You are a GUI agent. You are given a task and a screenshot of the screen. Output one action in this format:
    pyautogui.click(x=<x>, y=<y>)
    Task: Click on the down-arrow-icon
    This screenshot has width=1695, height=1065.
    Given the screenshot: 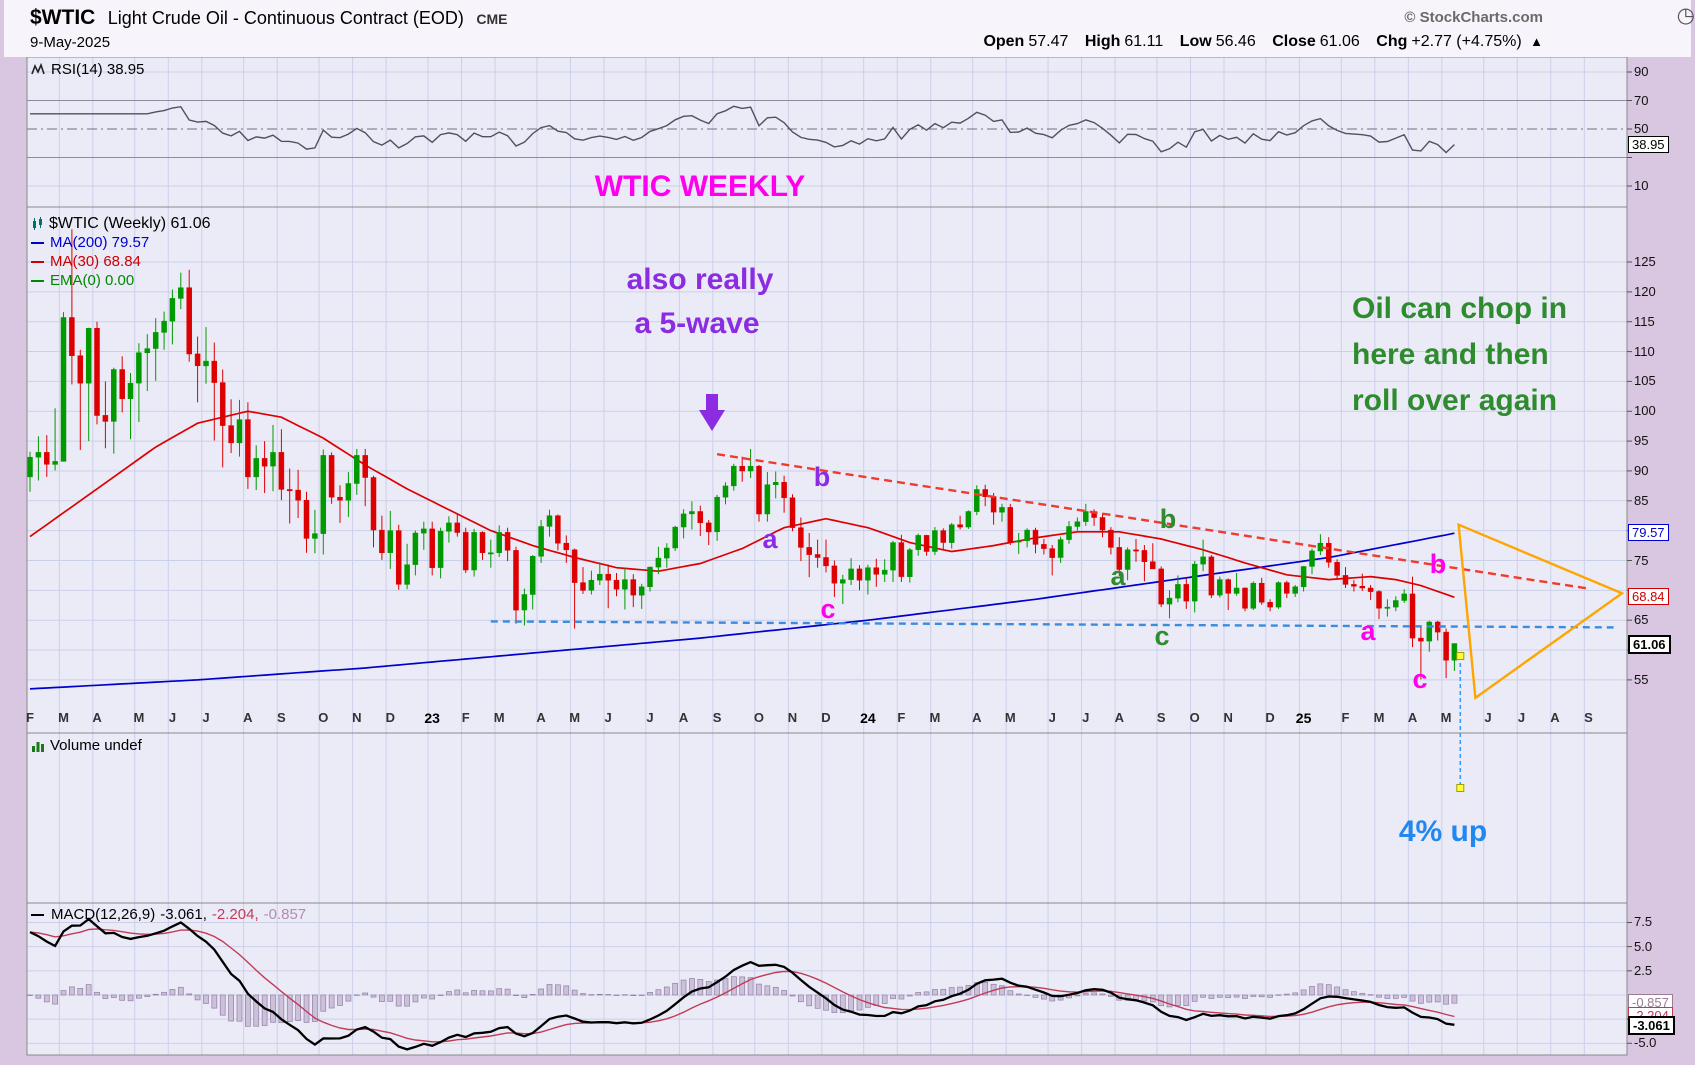 What is the action you would take?
    pyautogui.click(x=712, y=403)
    